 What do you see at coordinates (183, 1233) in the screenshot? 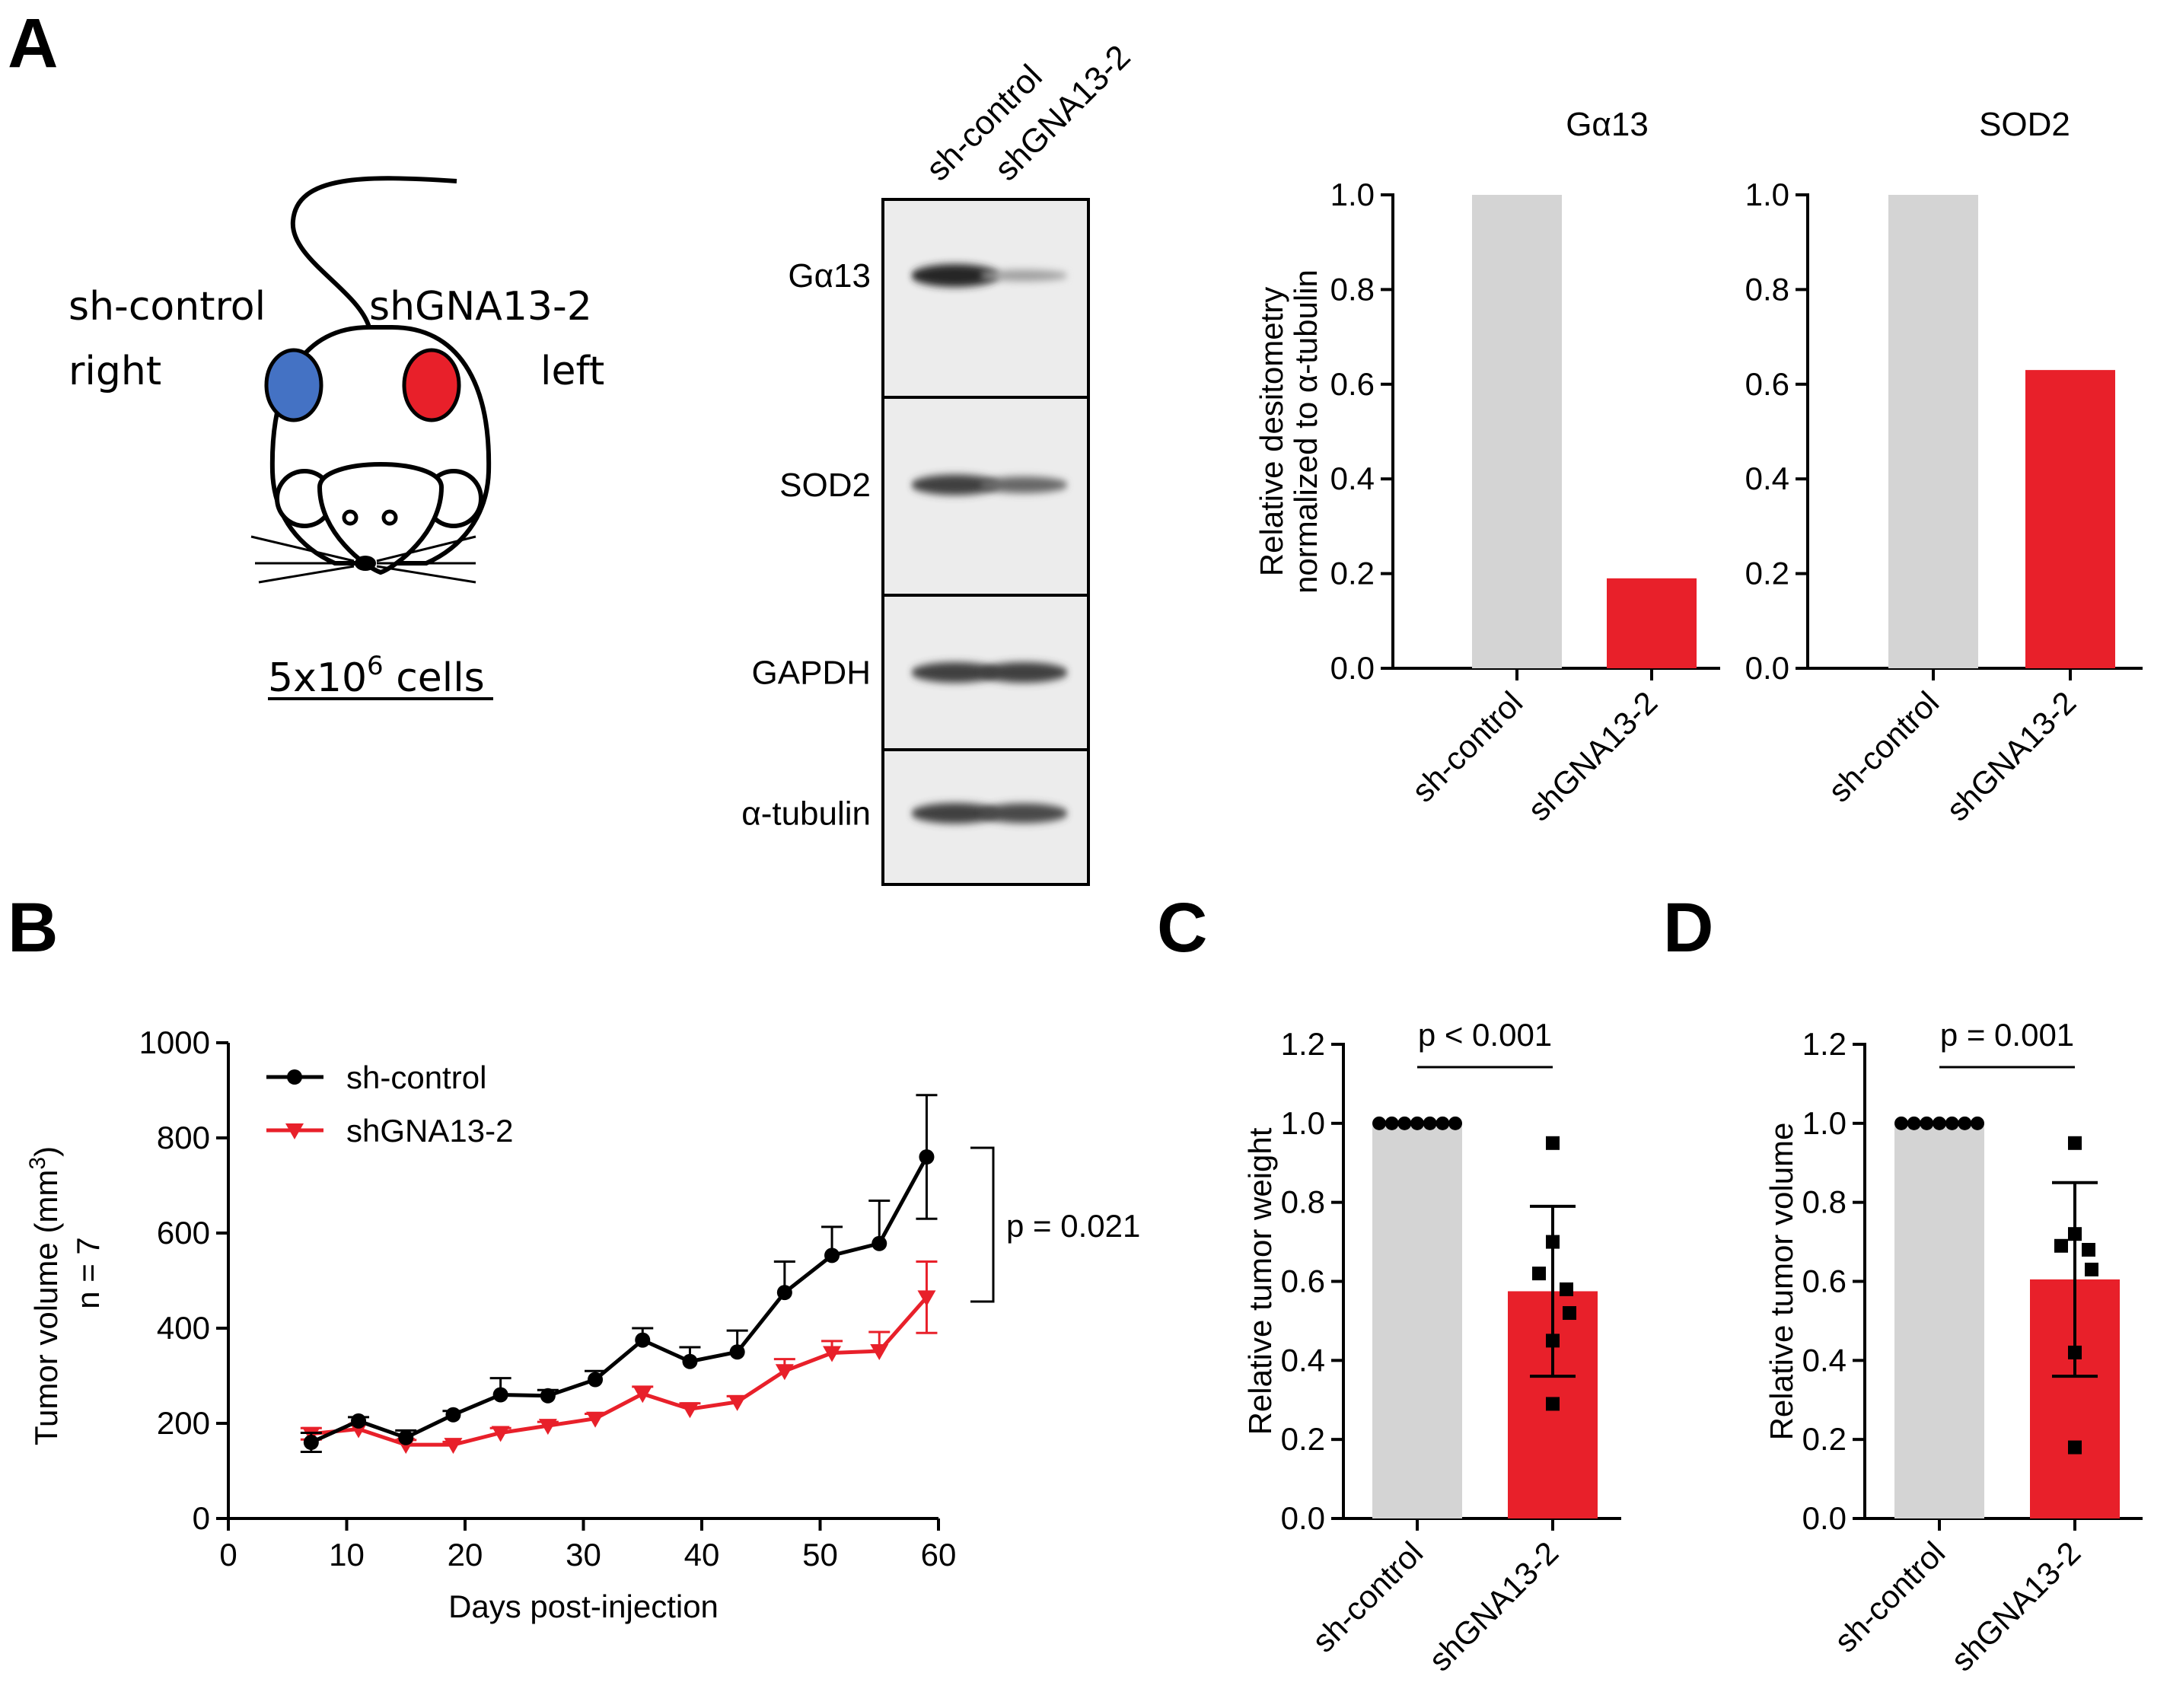
I see `y-tick-label: 600` at bounding box center [183, 1233].